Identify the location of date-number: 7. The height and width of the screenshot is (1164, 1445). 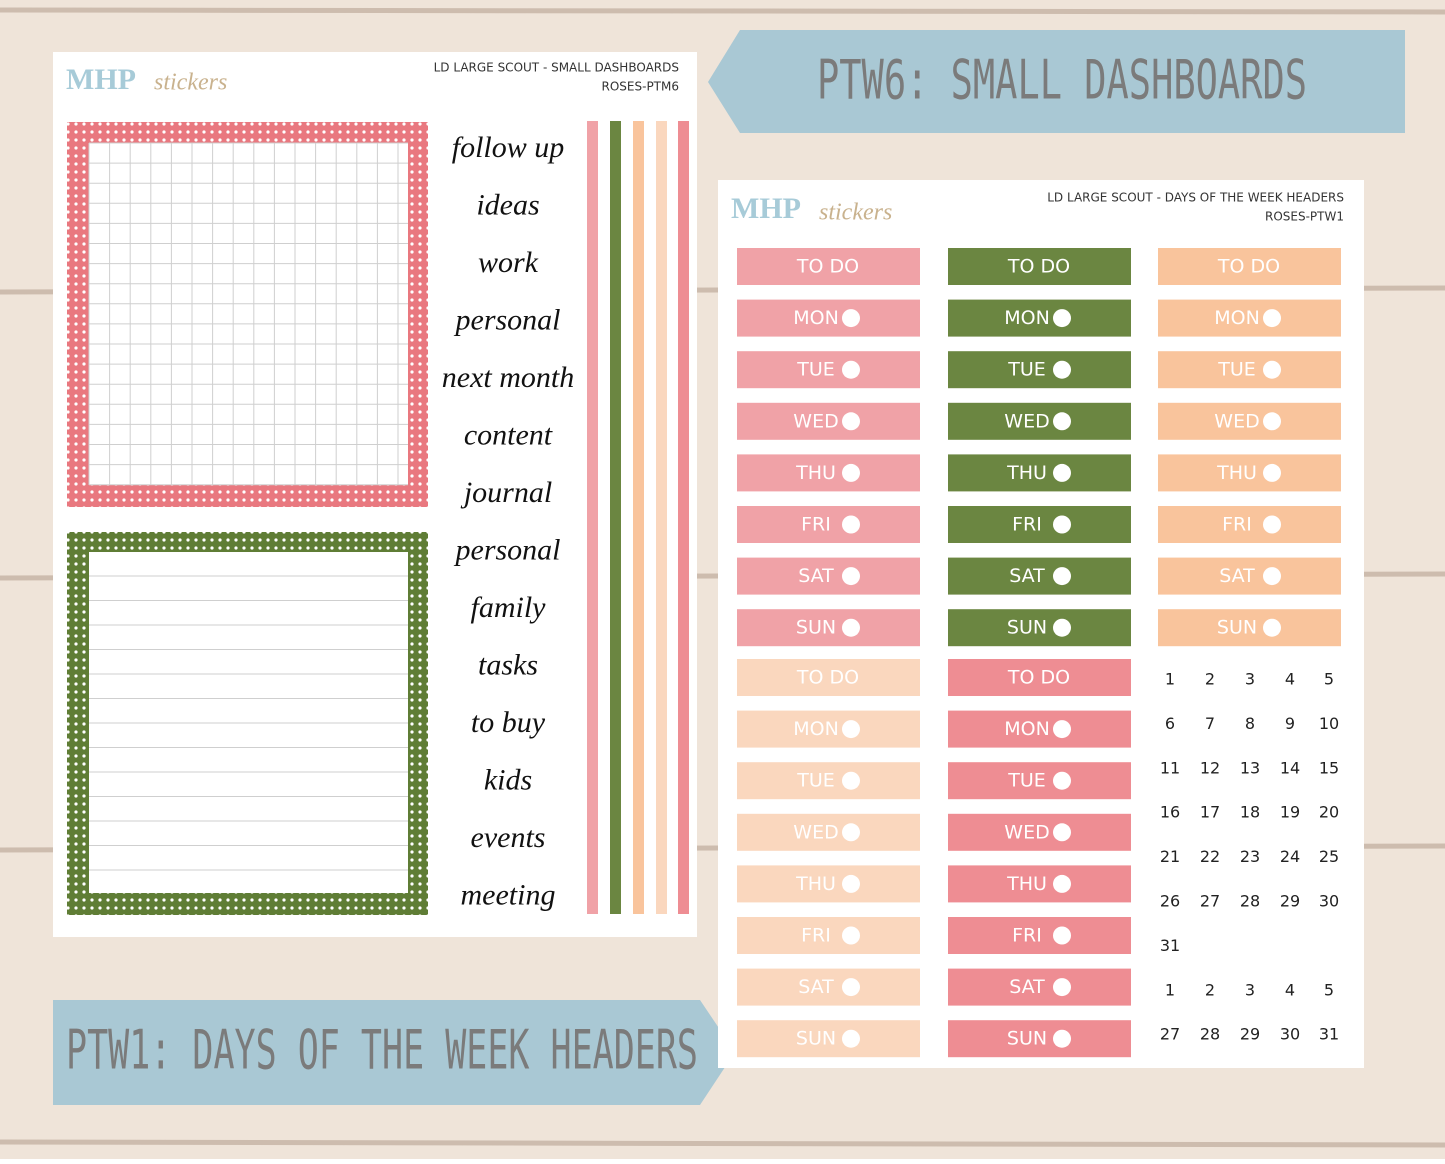
(1210, 723).